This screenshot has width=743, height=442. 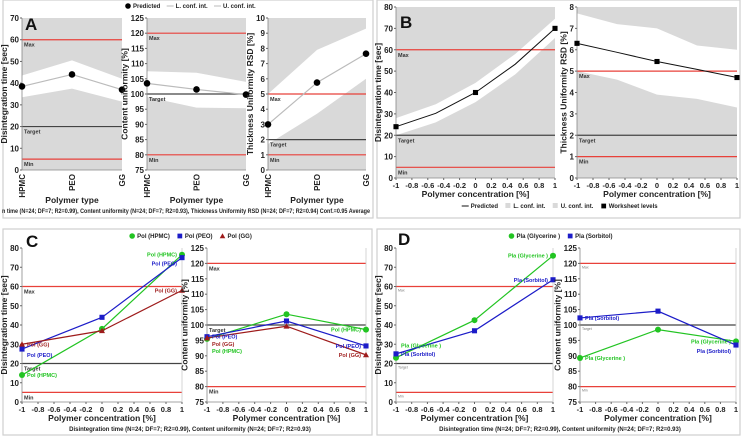 I want to click on legend: Pol (HPMC) Pol (PEO) Pol (GG), so click(x=190, y=236).